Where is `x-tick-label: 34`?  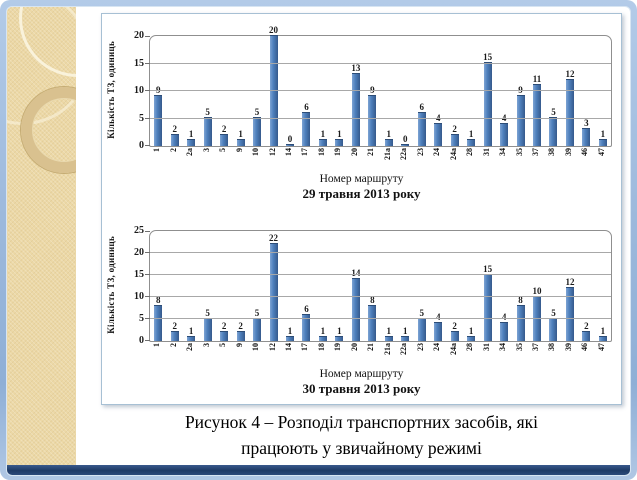 x-tick-label: 34 is located at coordinates (503, 356).